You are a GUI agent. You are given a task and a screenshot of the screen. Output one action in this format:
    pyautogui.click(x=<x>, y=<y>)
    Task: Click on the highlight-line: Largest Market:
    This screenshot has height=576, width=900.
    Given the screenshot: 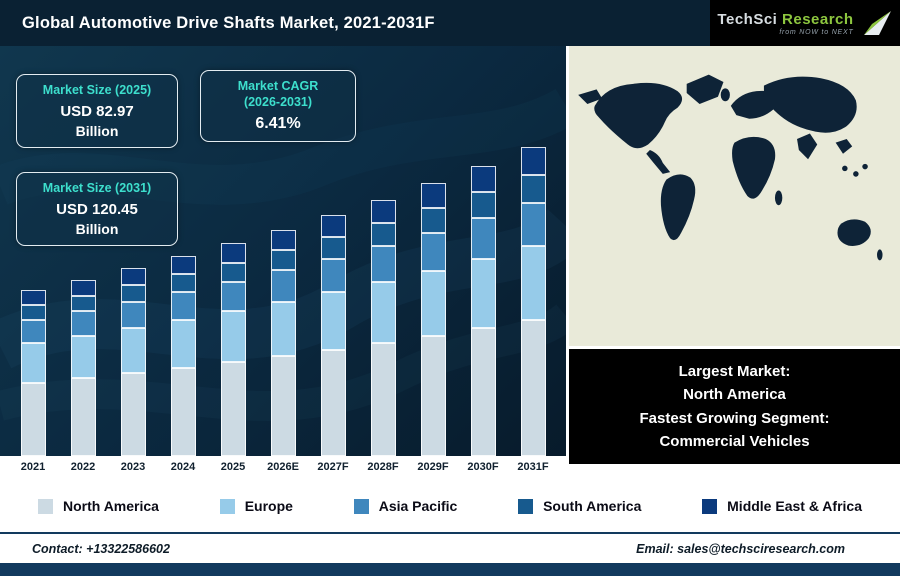 What is the action you would take?
    pyautogui.click(x=734, y=371)
    